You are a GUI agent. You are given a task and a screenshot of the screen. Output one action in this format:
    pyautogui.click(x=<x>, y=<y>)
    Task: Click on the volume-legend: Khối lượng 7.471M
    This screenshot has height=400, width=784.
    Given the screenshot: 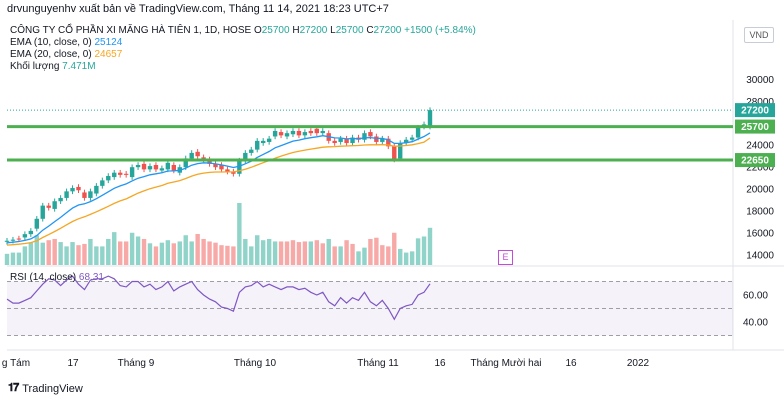 What is the action you would take?
    pyautogui.click(x=53, y=66)
    